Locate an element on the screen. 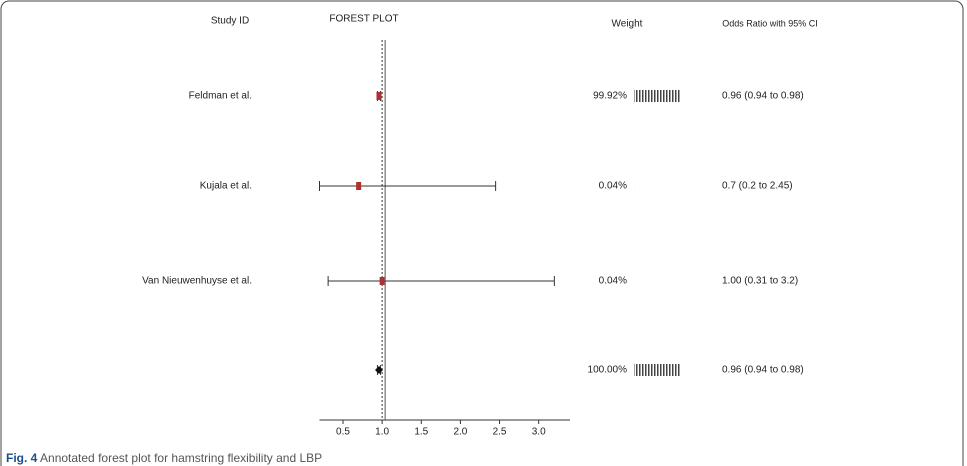 This screenshot has height=466, width=967. ci-label: 0.7 (0.2 to 2.45) is located at coordinates (757, 186).